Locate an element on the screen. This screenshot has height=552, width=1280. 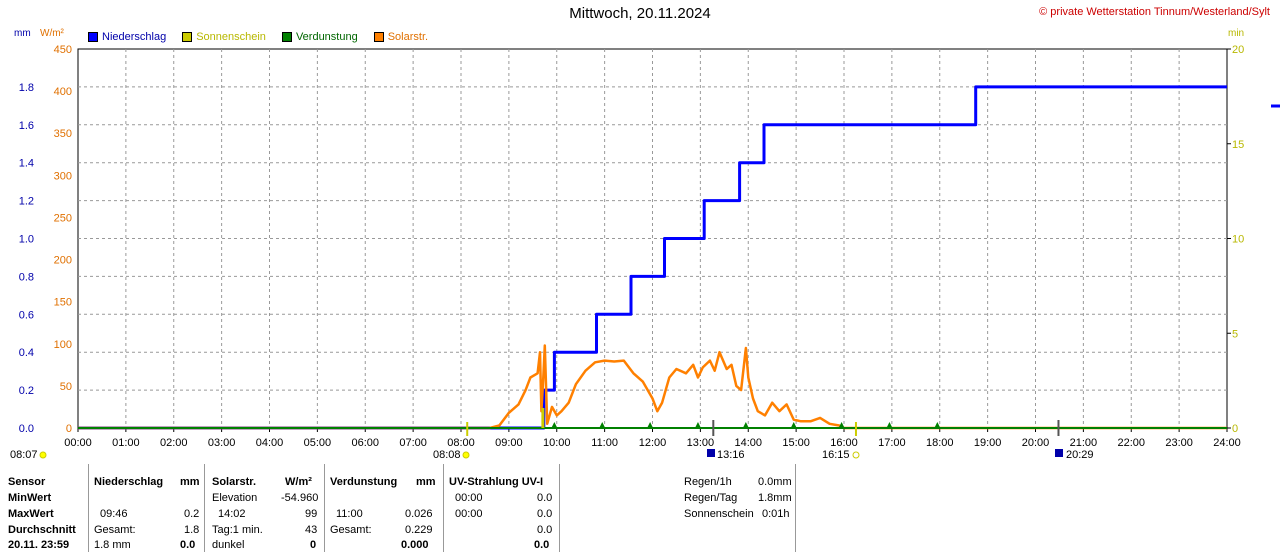
x-tick-label: 02:00 is located at coordinates (174, 443).